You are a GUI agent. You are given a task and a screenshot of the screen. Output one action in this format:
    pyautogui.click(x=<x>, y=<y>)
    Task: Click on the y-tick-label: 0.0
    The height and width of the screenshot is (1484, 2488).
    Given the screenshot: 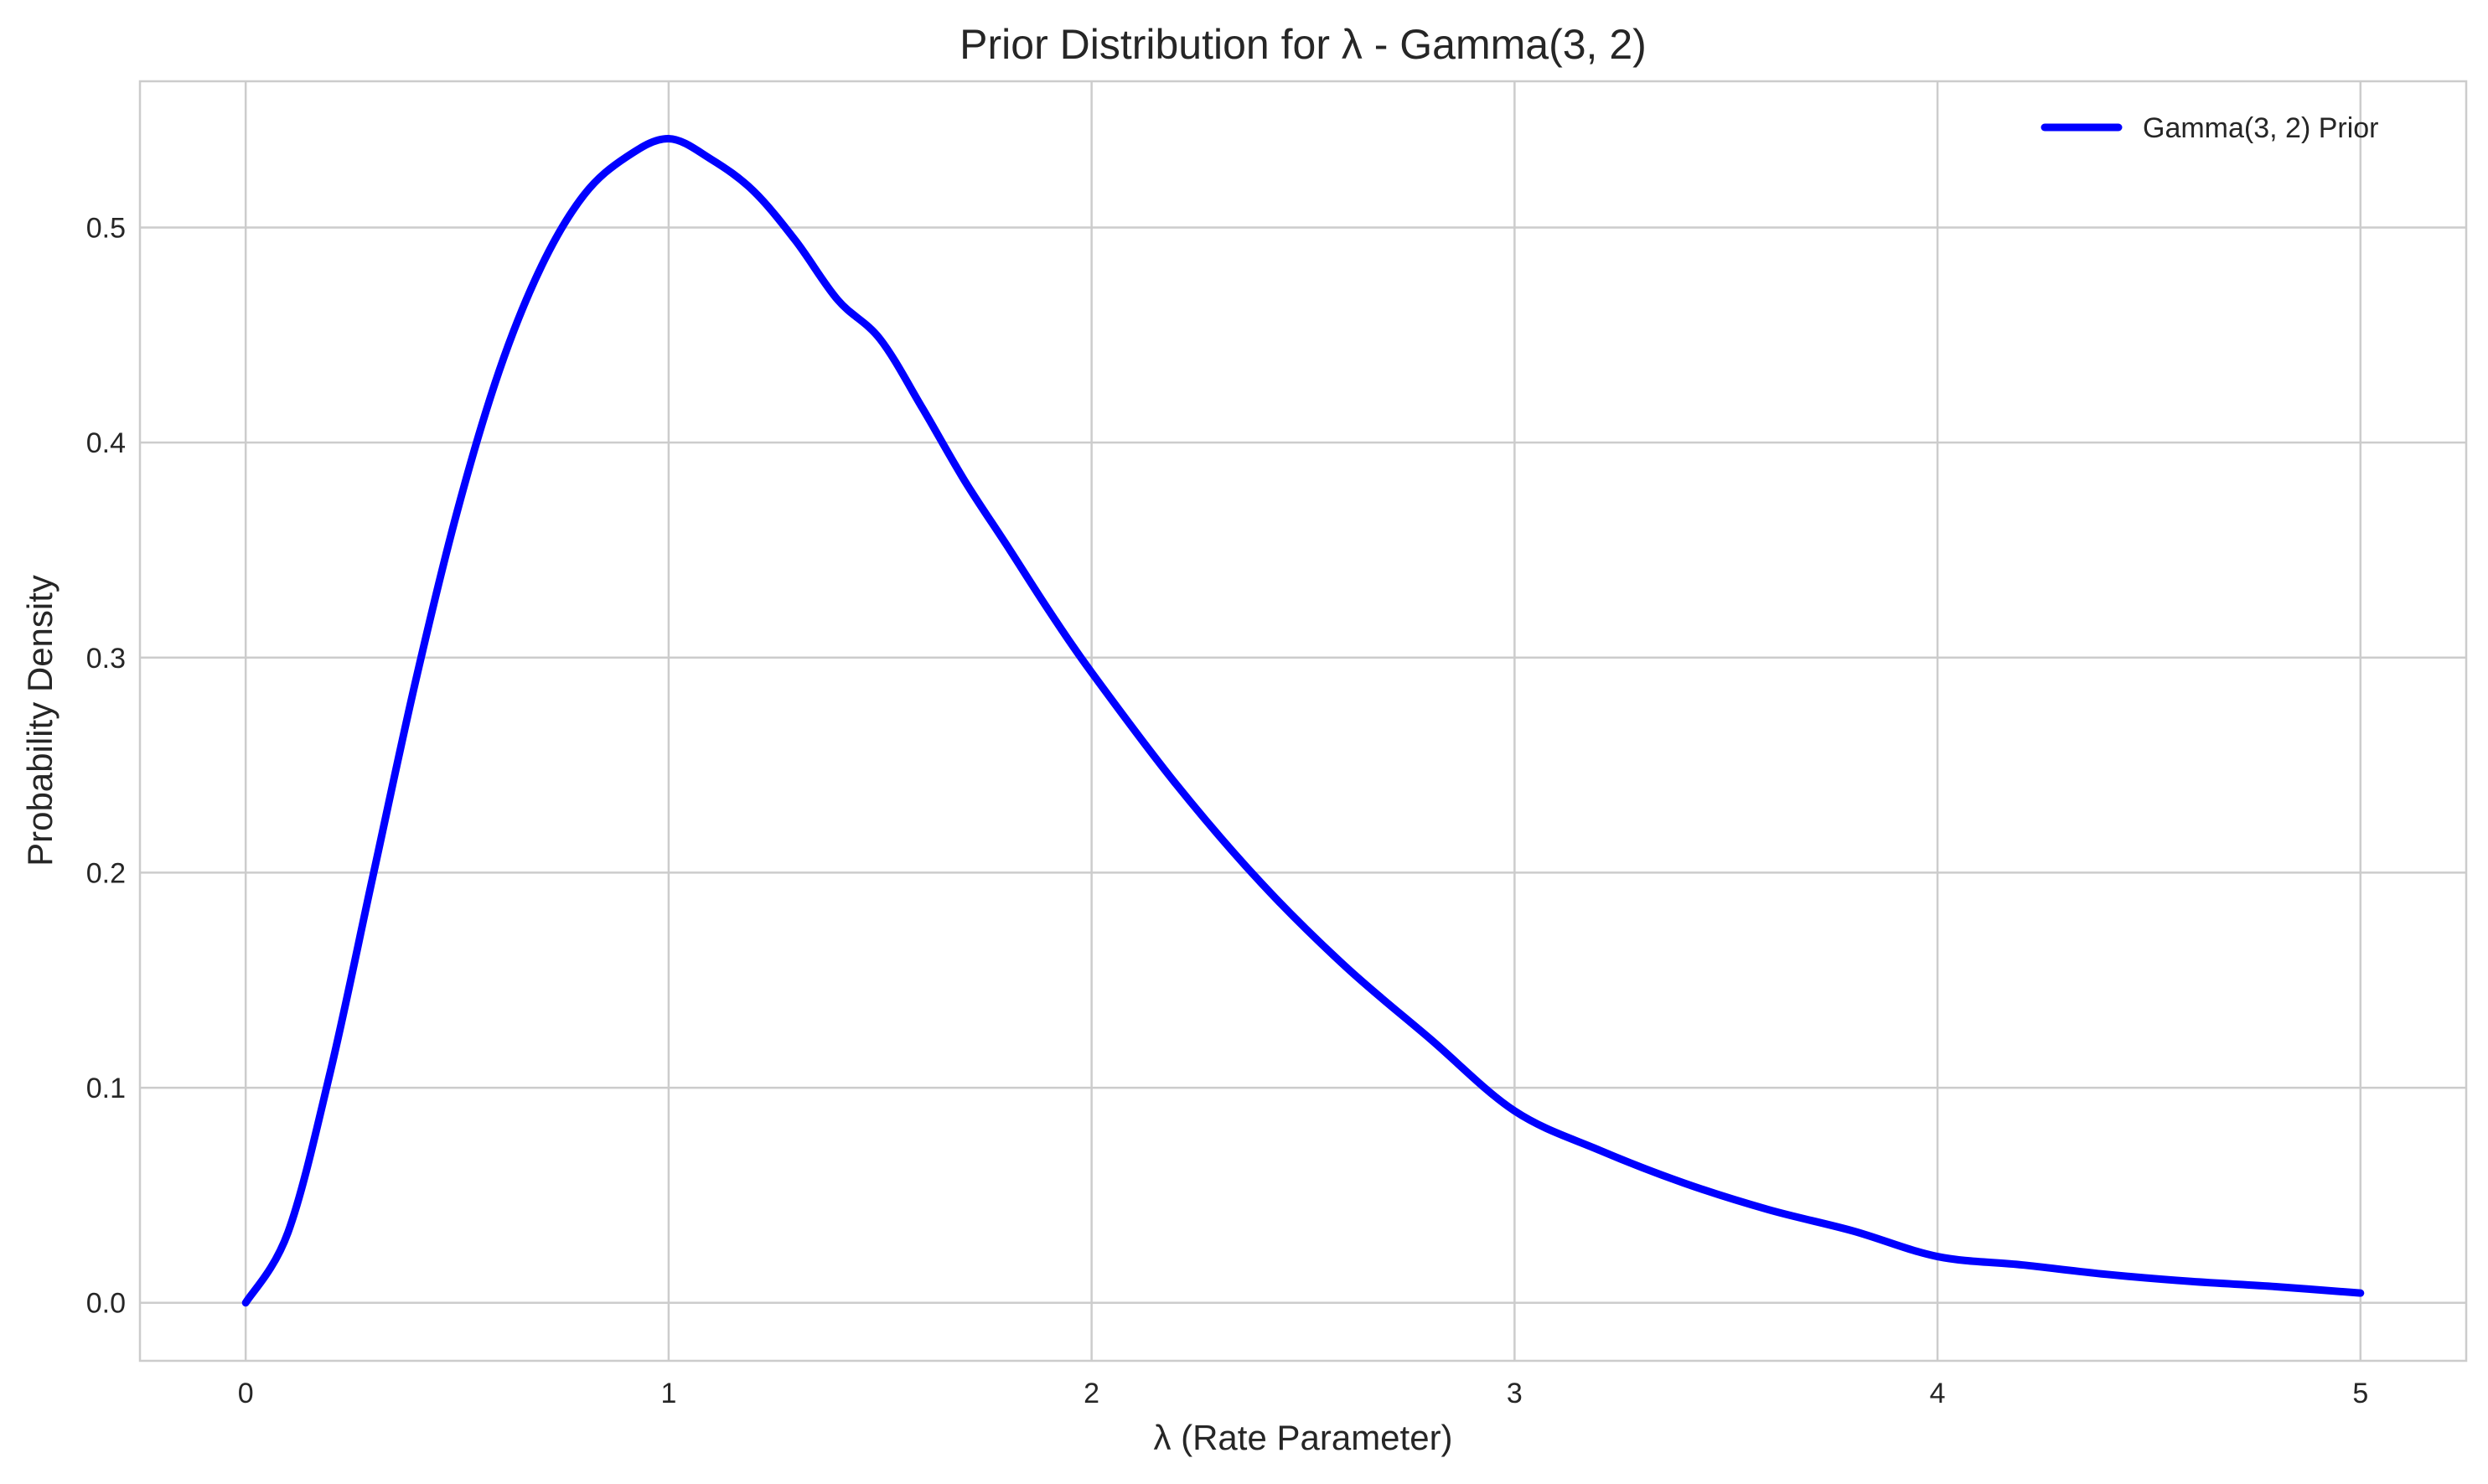 What is the action you would take?
    pyautogui.click(x=106, y=1304)
    